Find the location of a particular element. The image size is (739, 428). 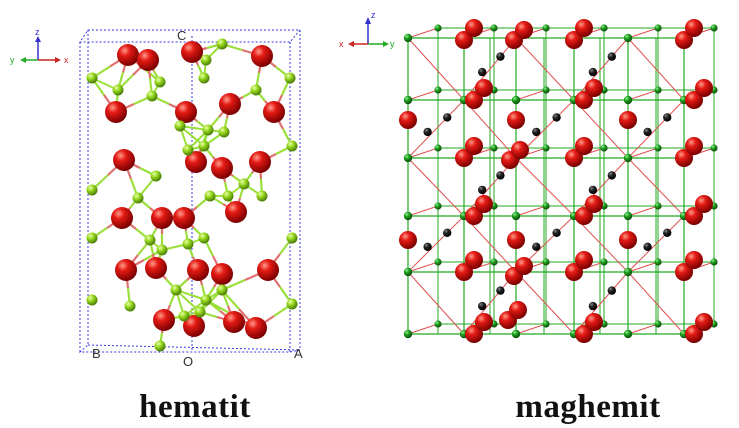

cell-label-c: C is located at coordinates (181, 35).